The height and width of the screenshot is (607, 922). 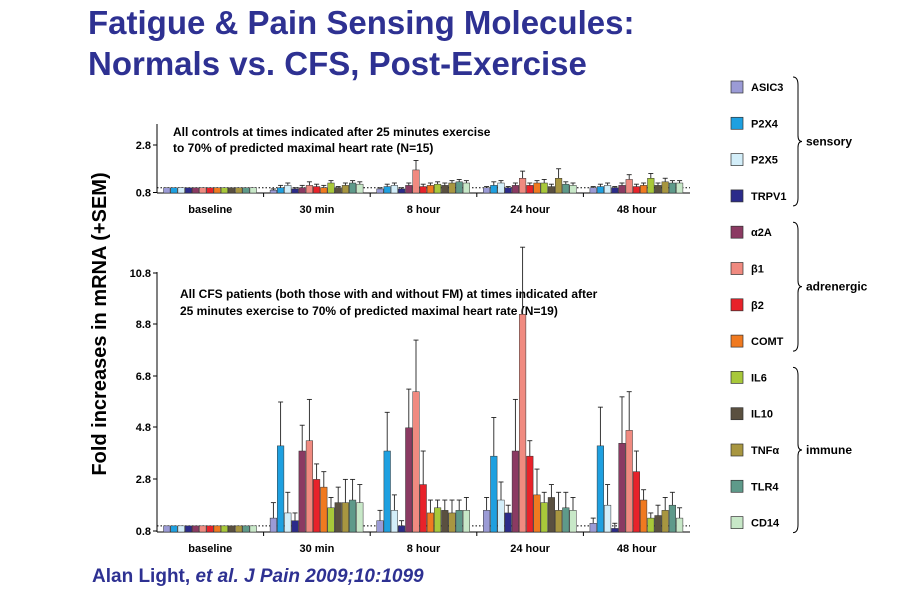 What do you see at coordinates (797, 450) in the screenshot?
I see `group-brace` at bounding box center [797, 450].